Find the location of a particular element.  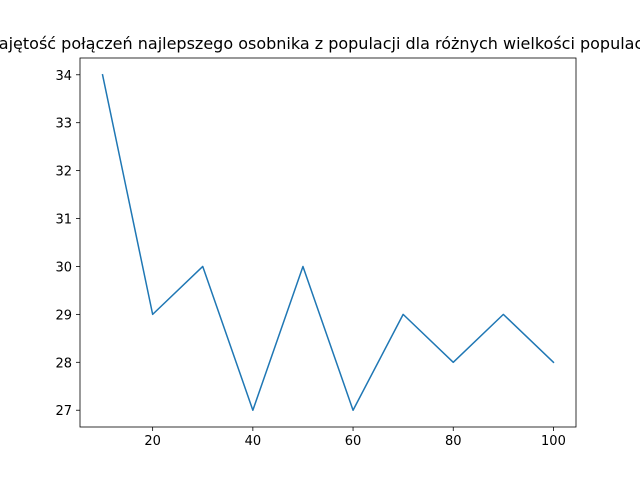

x-axis: 20 40 60 80 100 is located at coordinates (355, 438).